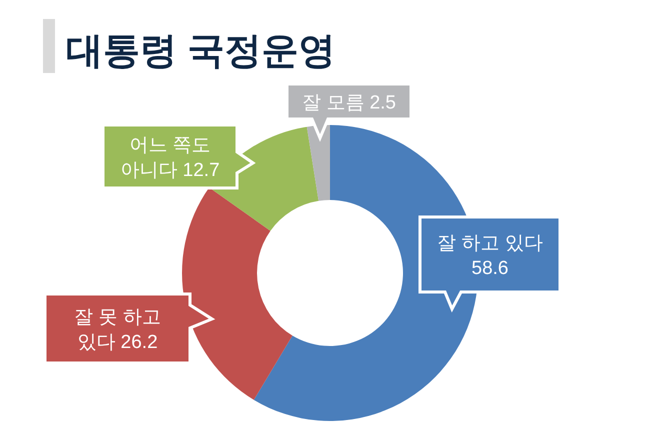  Describe the element at coordinates (490, 243) in the screenshot. I see `slice-label: 잘 하고 있다` at that location.